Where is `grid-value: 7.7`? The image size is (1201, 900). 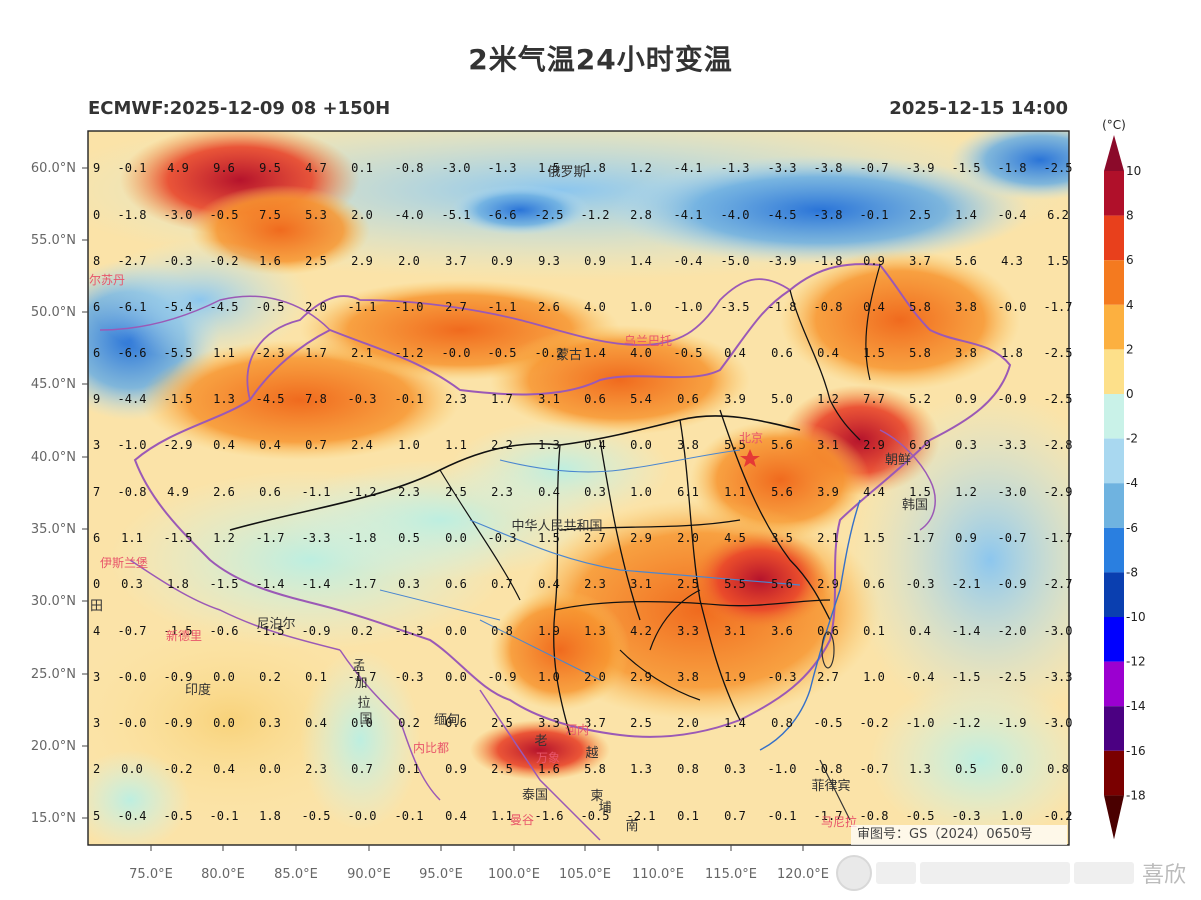
grid-value: 7.7 is located at coordinates (874, 399).